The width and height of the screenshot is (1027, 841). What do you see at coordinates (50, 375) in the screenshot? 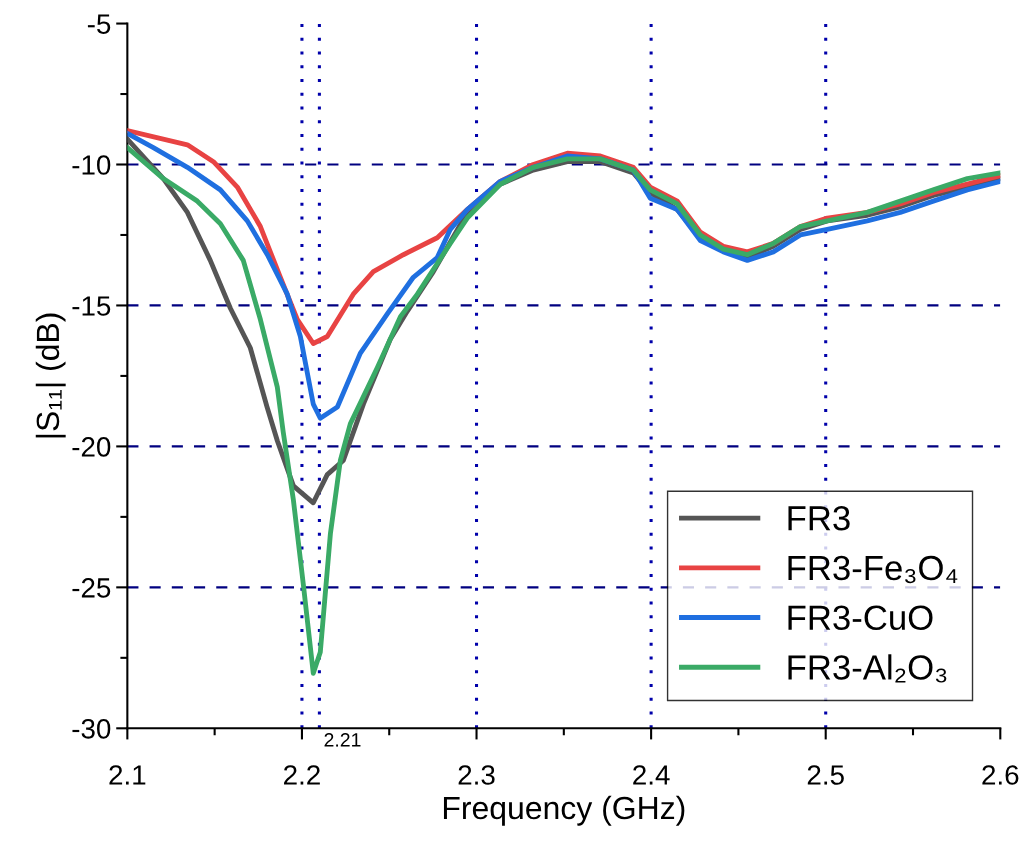
I see `y-axis-title: |S₁₁| (dB)` at bounding box center [50, 375].